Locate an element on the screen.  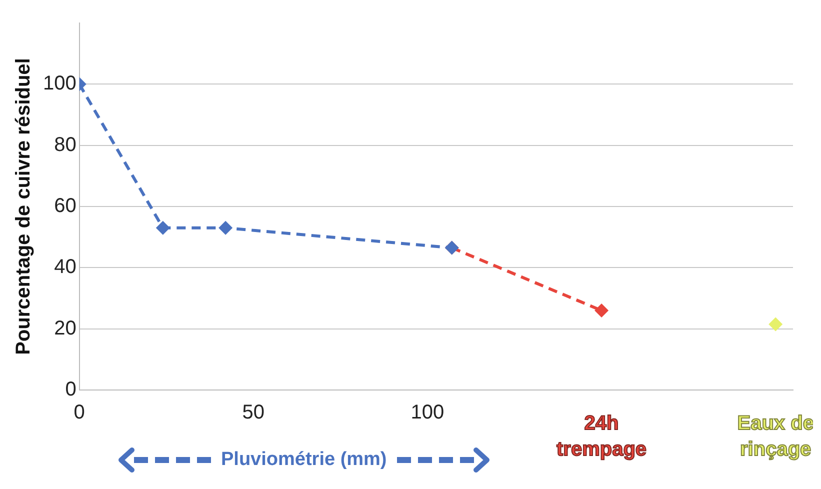
y-tick-label: 100 is located at coordinates (59, 83).